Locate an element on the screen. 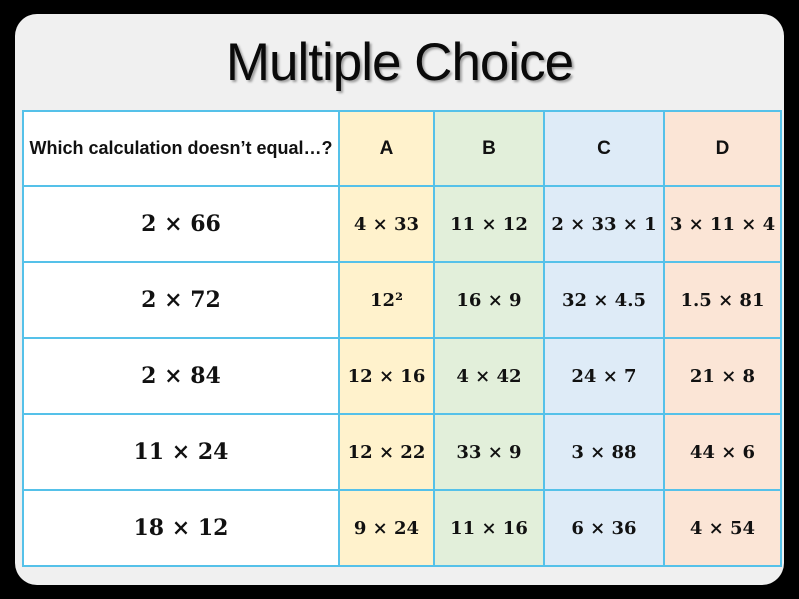  question-column-header: Which calculation doesn’t equal…? is located at coordinates (181, 148).